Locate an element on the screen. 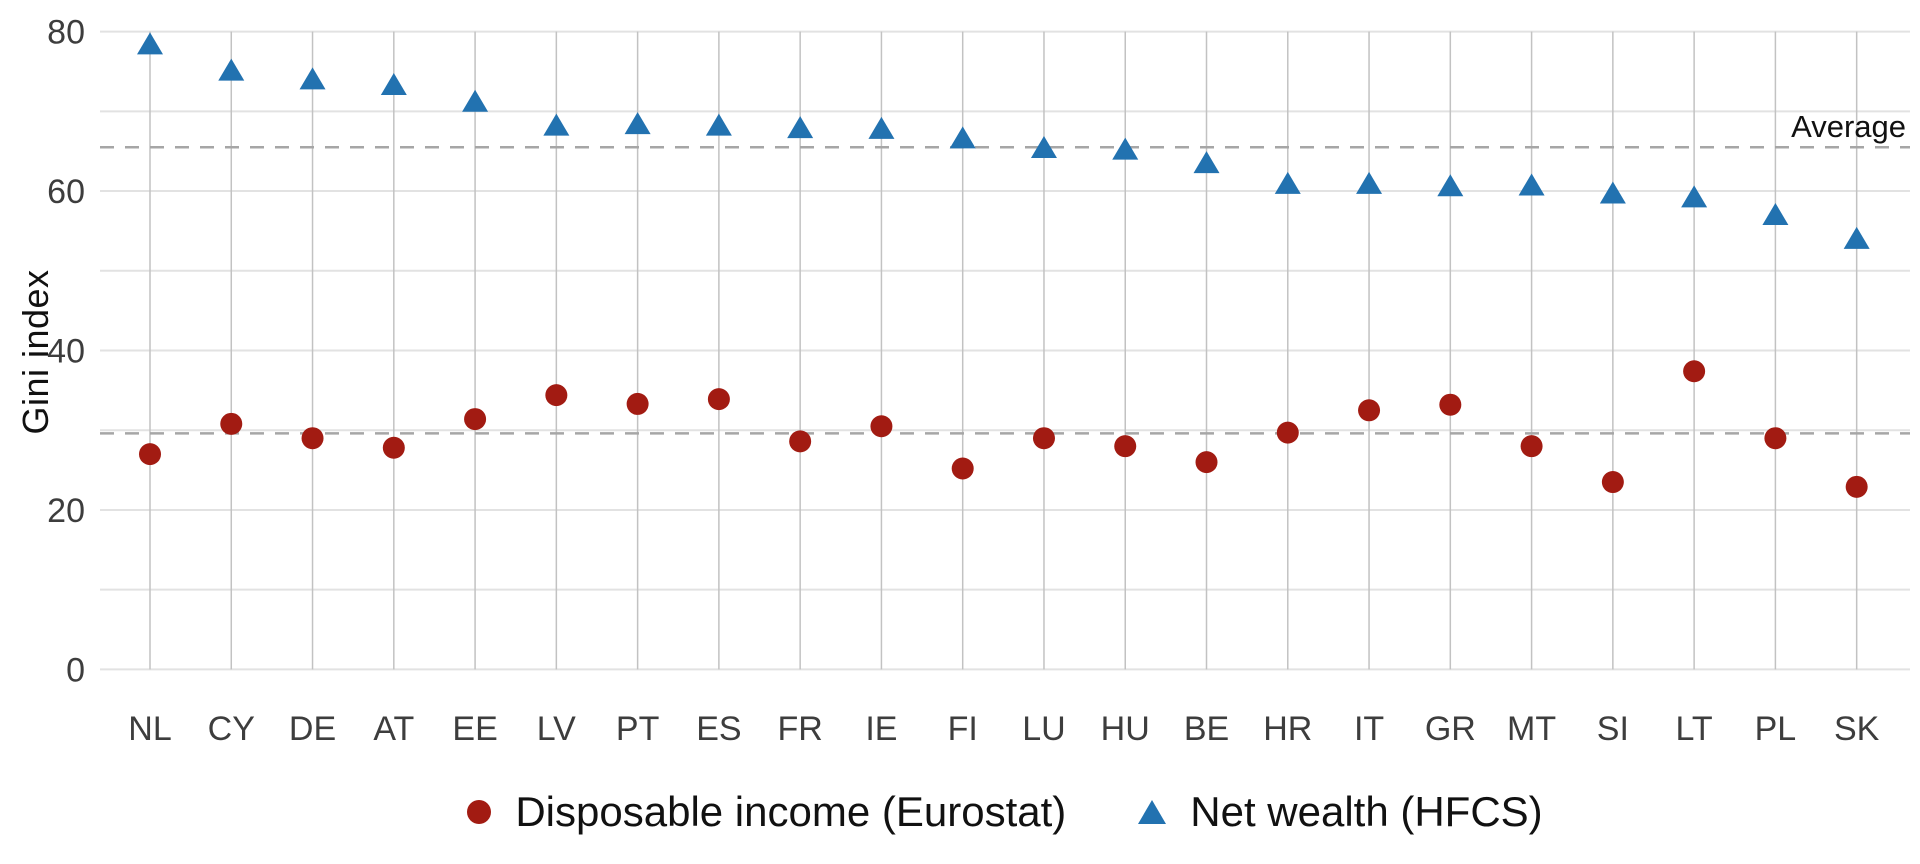  wealth-marker-LU is located at coordinates (1043, 146).